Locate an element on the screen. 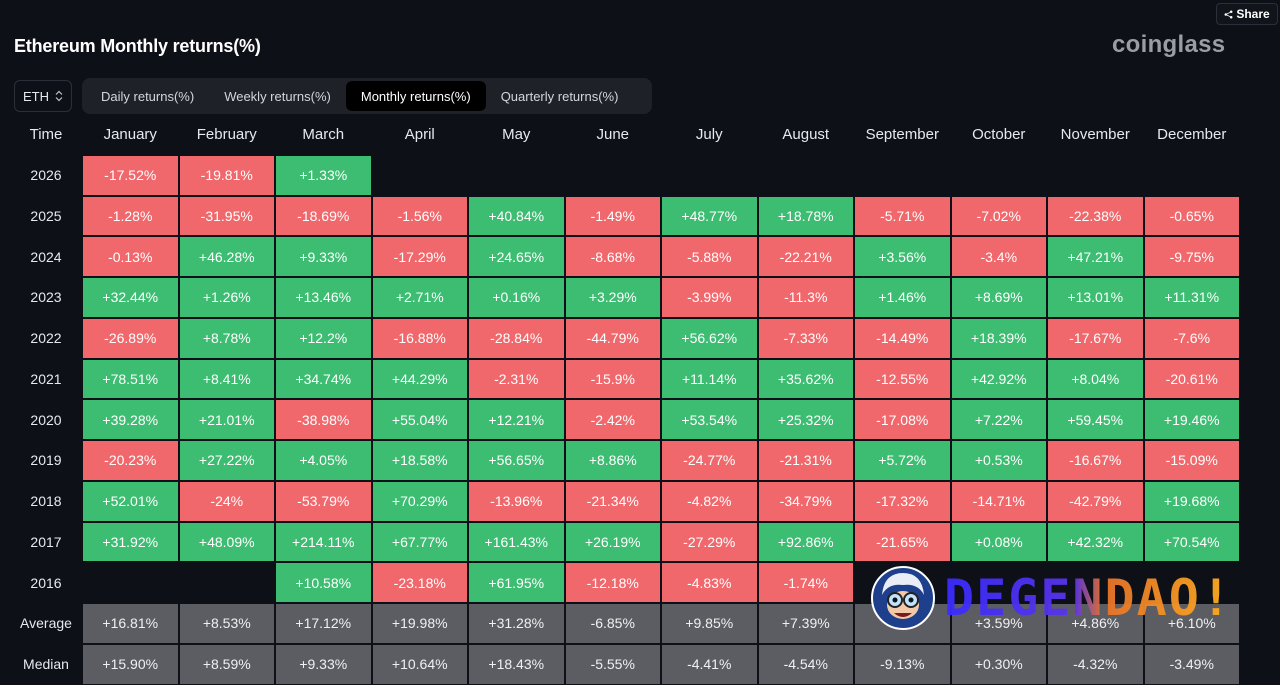 The height and width of the screenshot is (685, 1280). row-label-median: Median is located at coordinates (46, 664).